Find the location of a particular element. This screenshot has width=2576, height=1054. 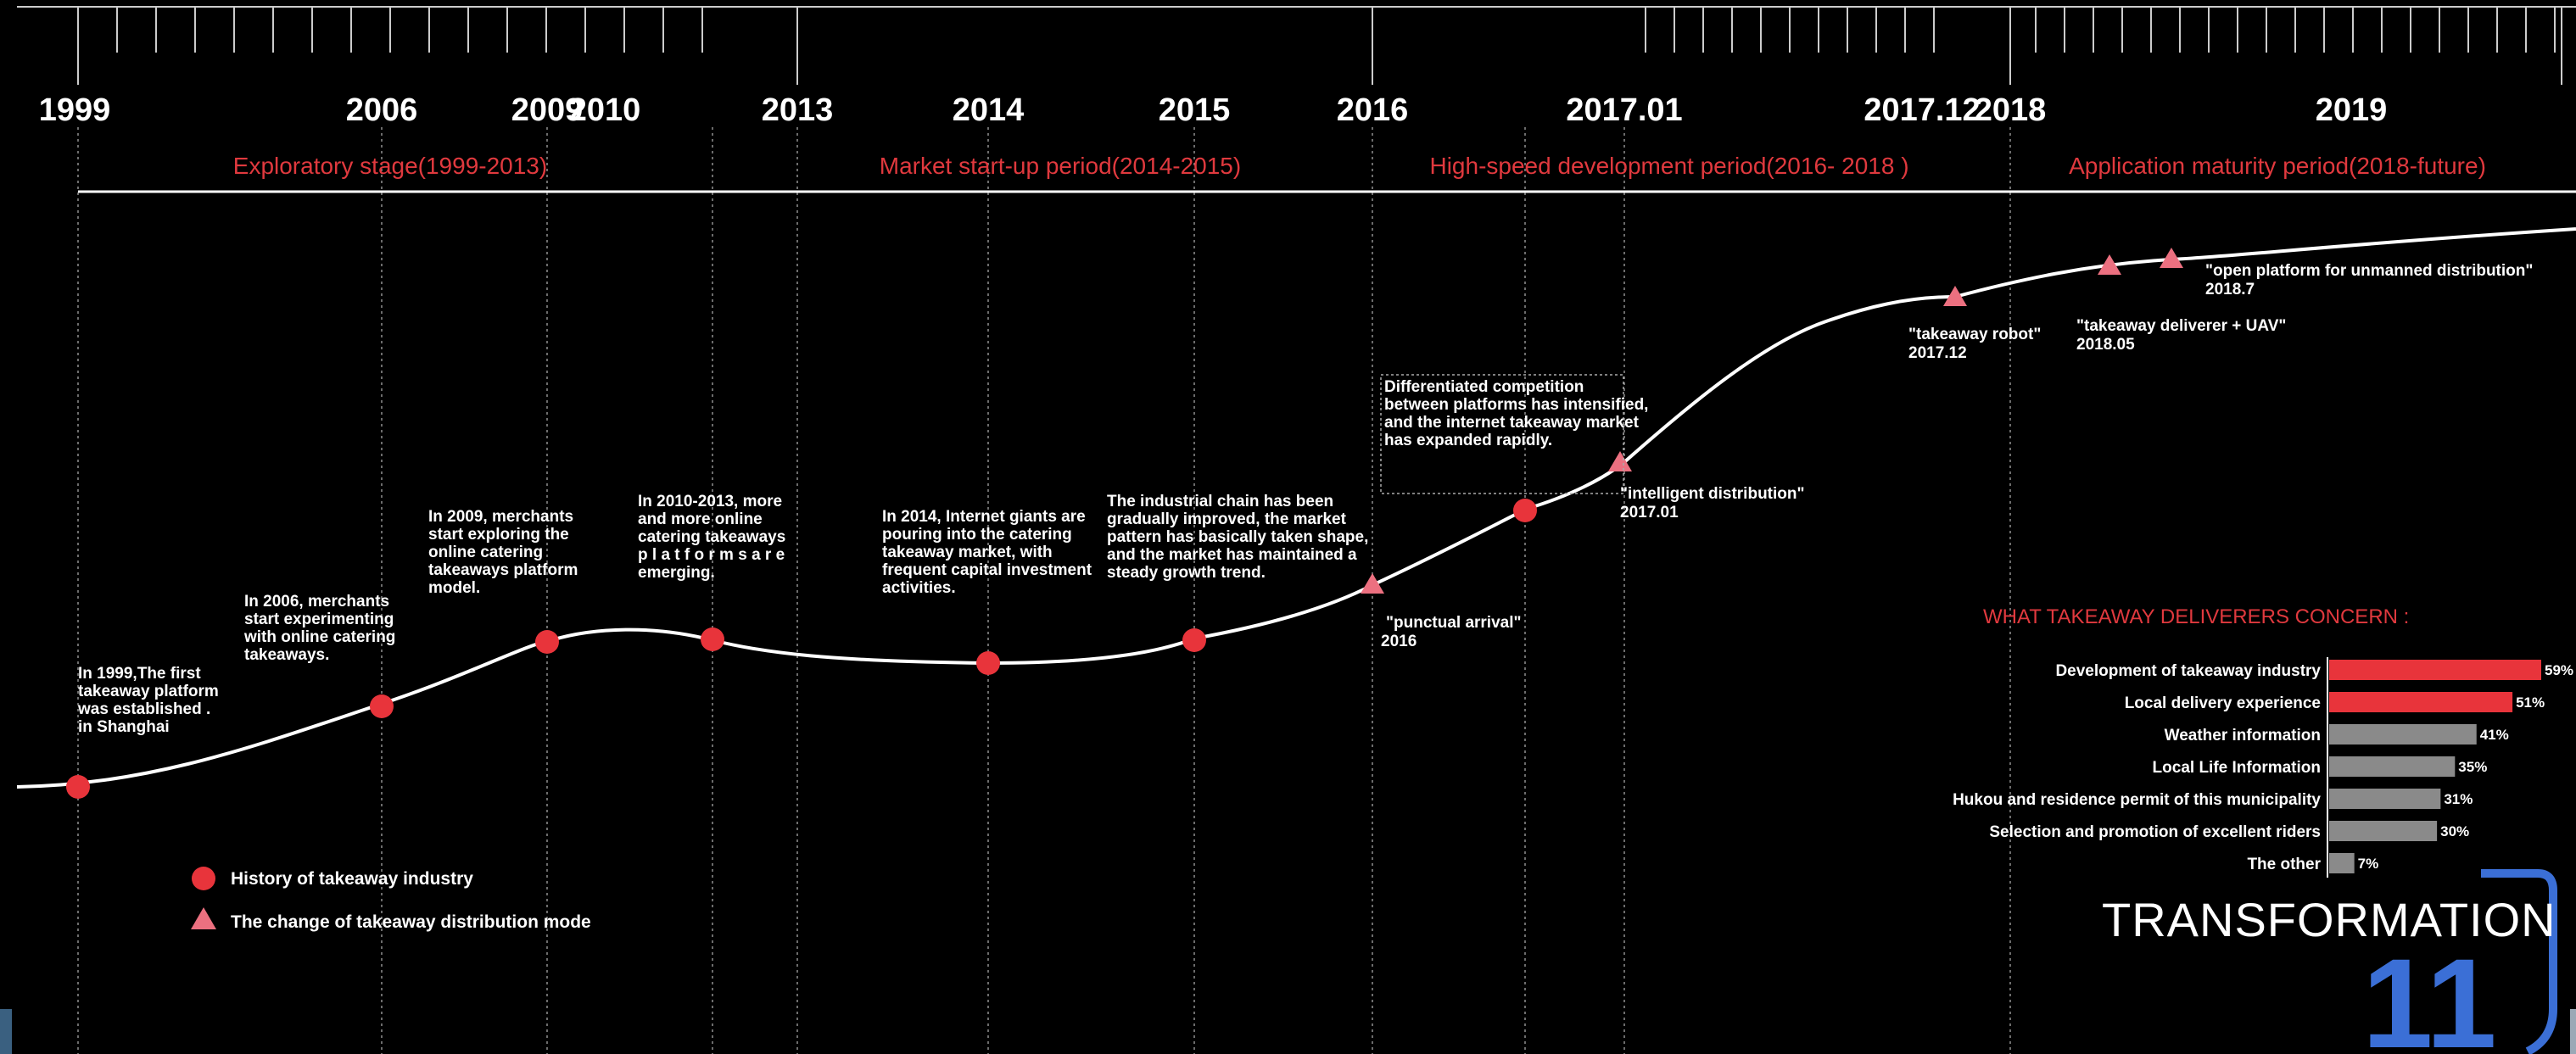

concern-value-label: 31% is located at coordinates (2458, 799).